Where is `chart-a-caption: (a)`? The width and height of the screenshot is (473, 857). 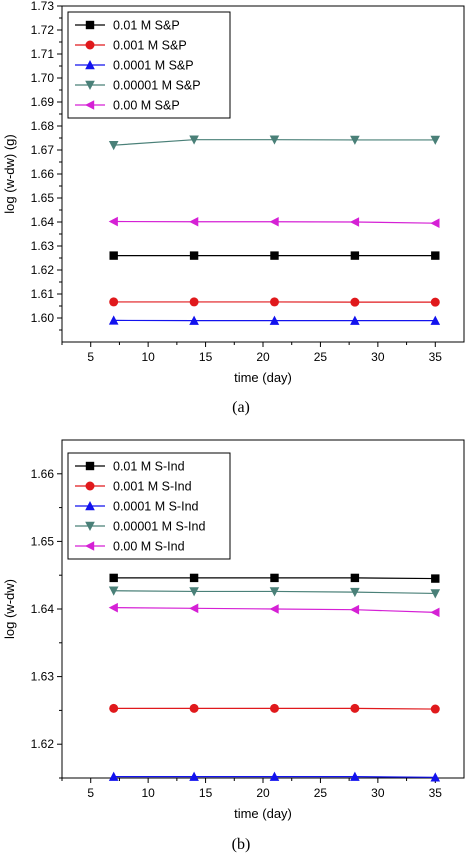
chart-a-caption: (a) is located at coordinates (241, 407).